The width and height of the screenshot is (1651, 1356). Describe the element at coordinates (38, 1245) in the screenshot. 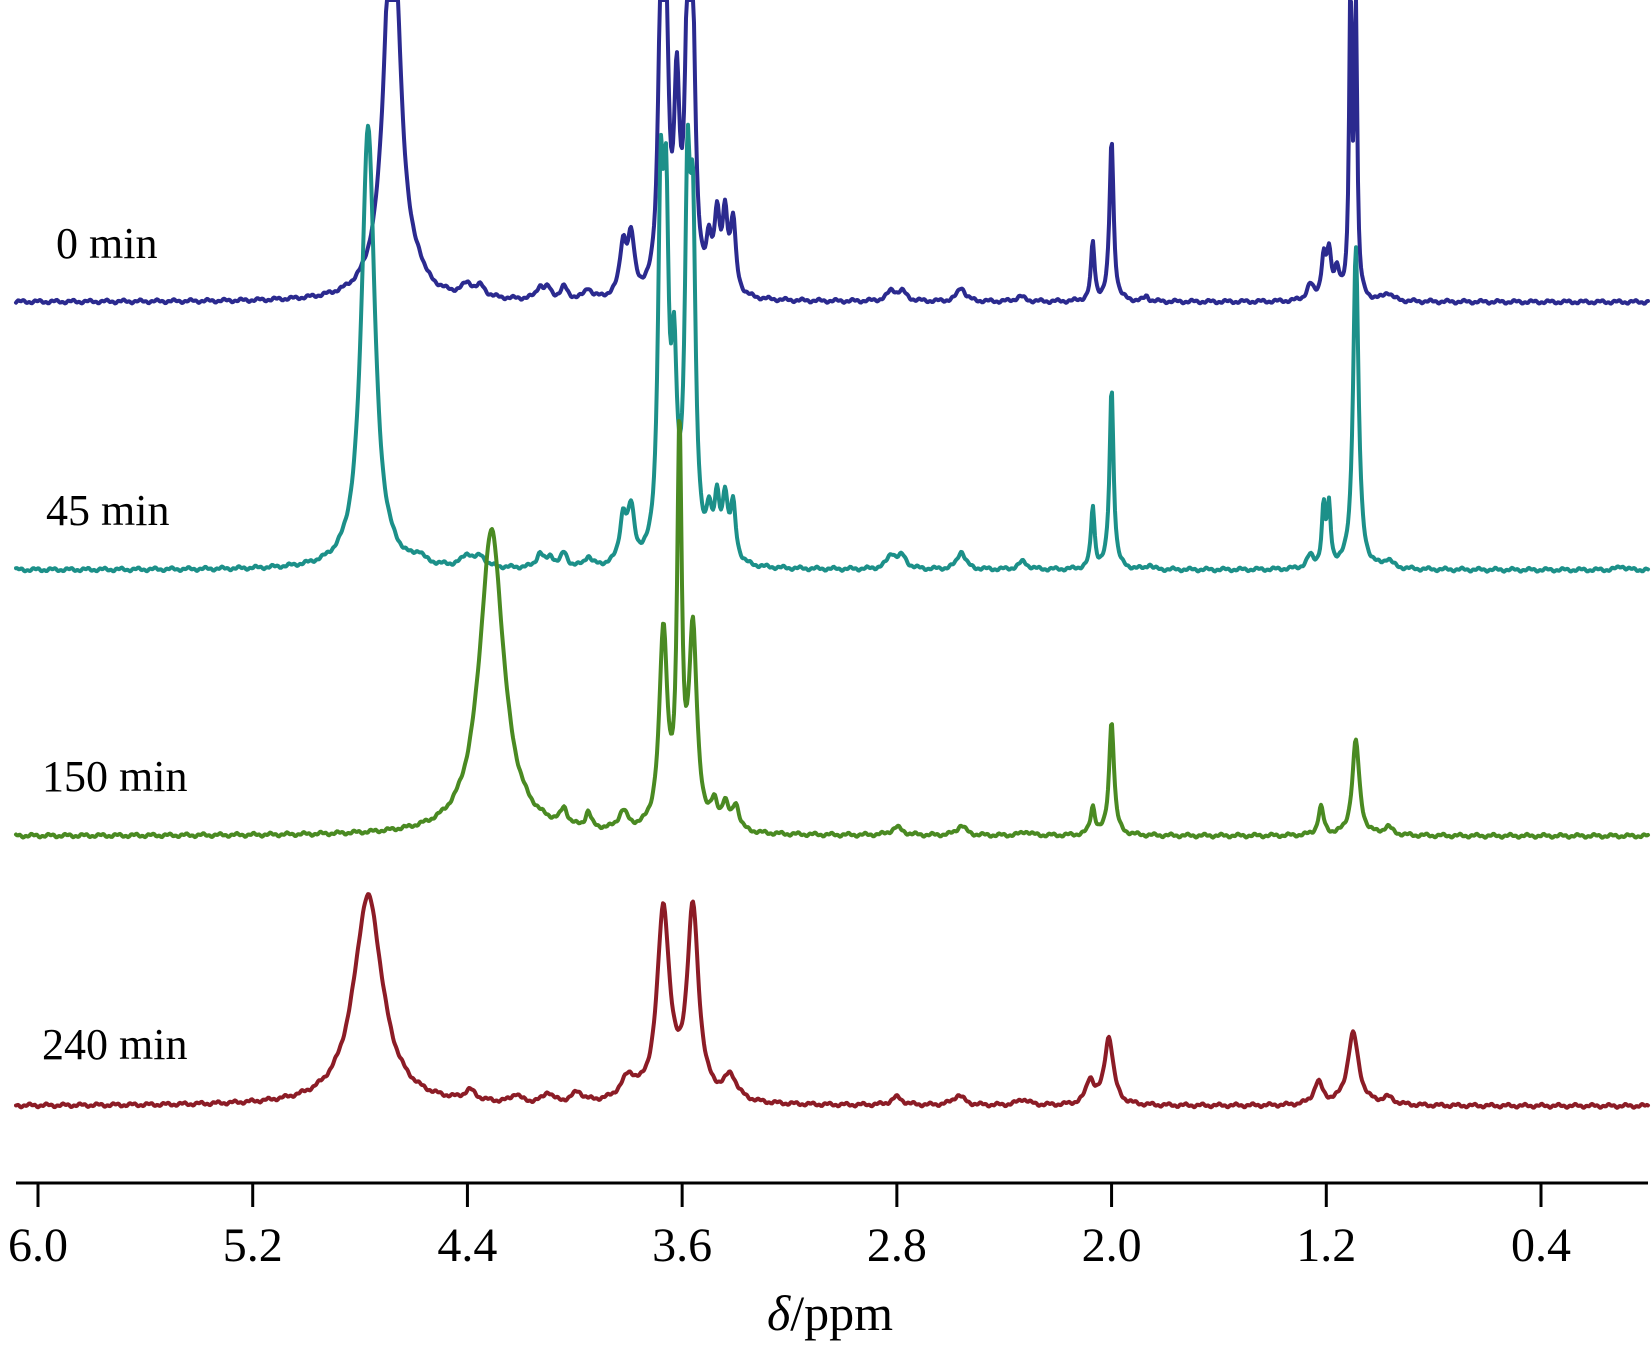

I see `x-tick-label: 6.0` at that location.